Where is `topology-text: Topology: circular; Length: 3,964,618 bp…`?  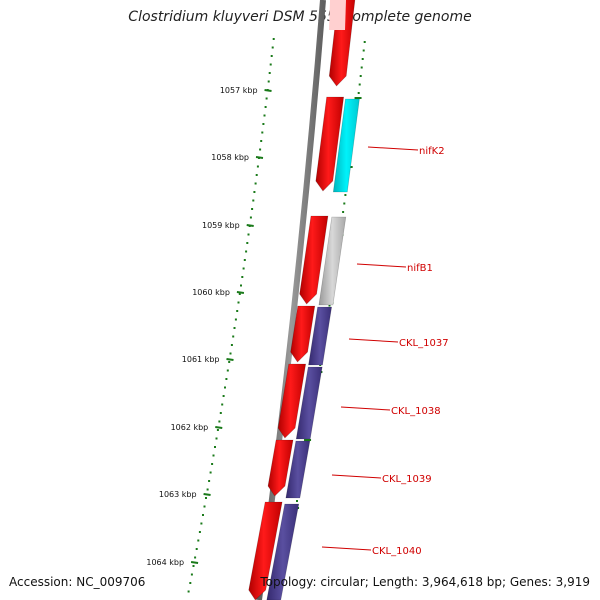
topology-text: Topology: circular; Length: 3,964,618 bp… is located at coordinates (425, 582).